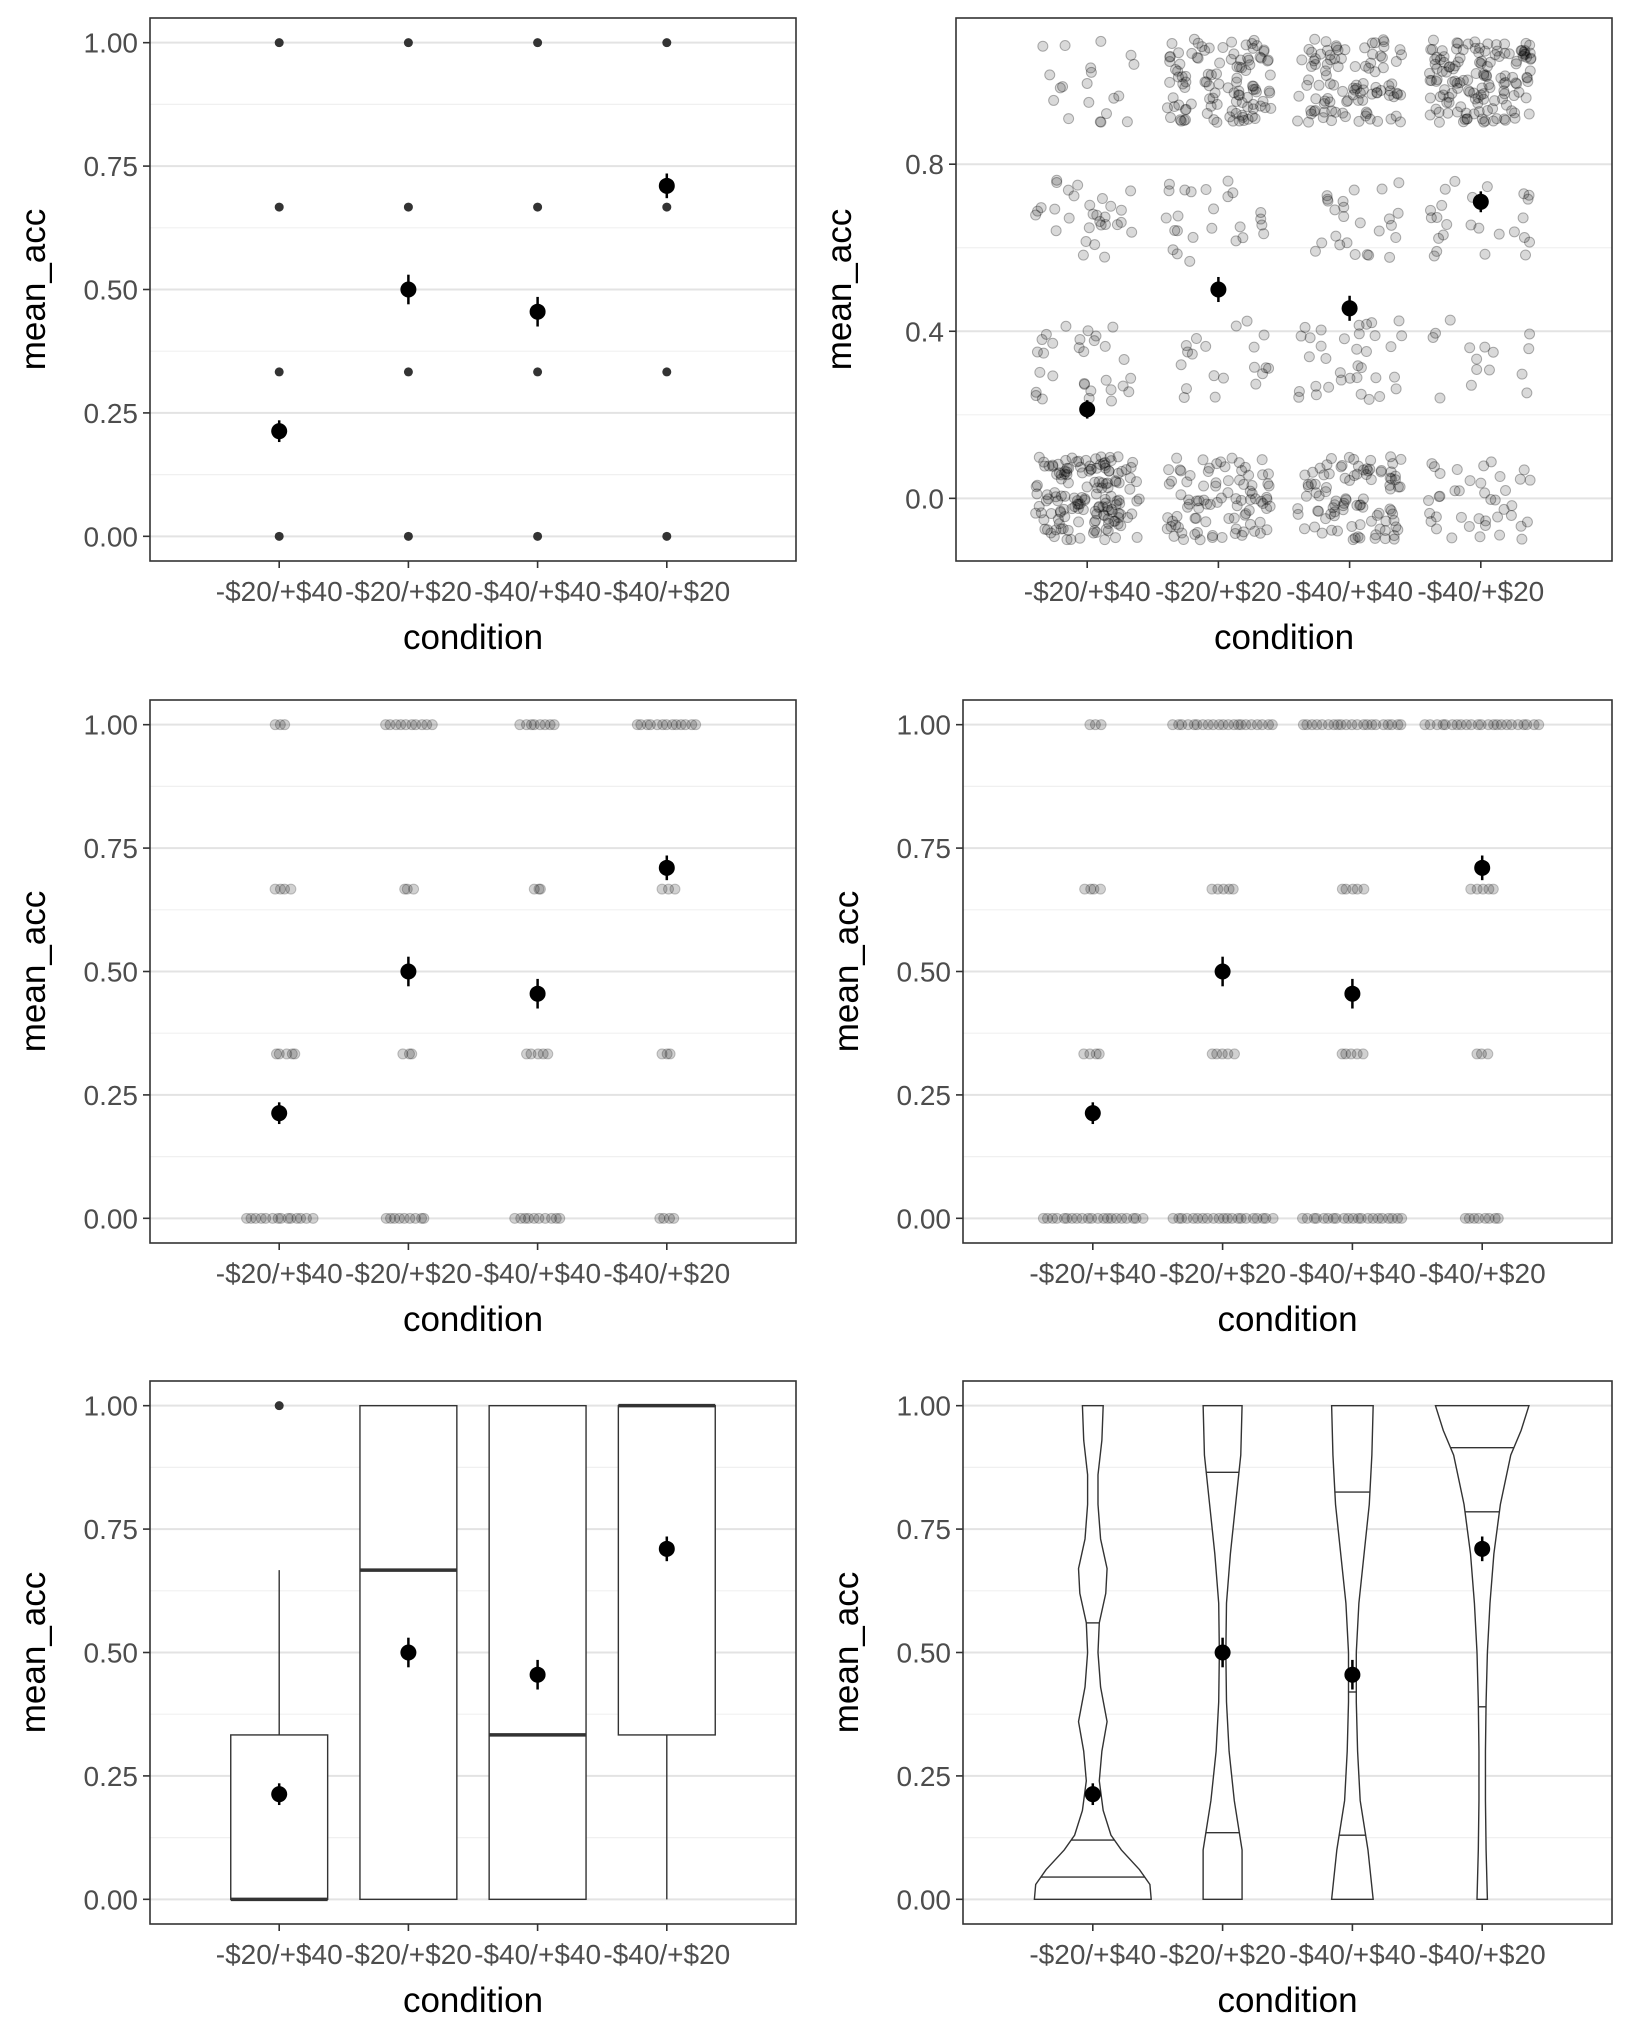 The image size is (1632, 2040). What do you see at coordinates (408, 43) in the screenshot?
I see `raw-point` at bounding box center [408, 43].